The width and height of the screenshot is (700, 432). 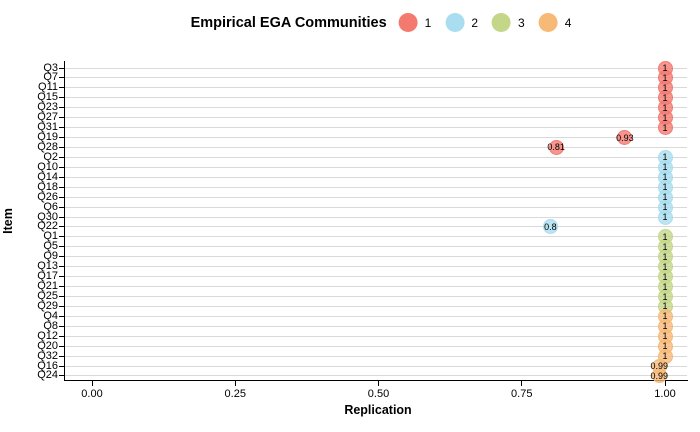 What do you see at coordinates (408, 22) in the screenshot?
I see `legend-swatch-icon` at bounding box center [408, 22].